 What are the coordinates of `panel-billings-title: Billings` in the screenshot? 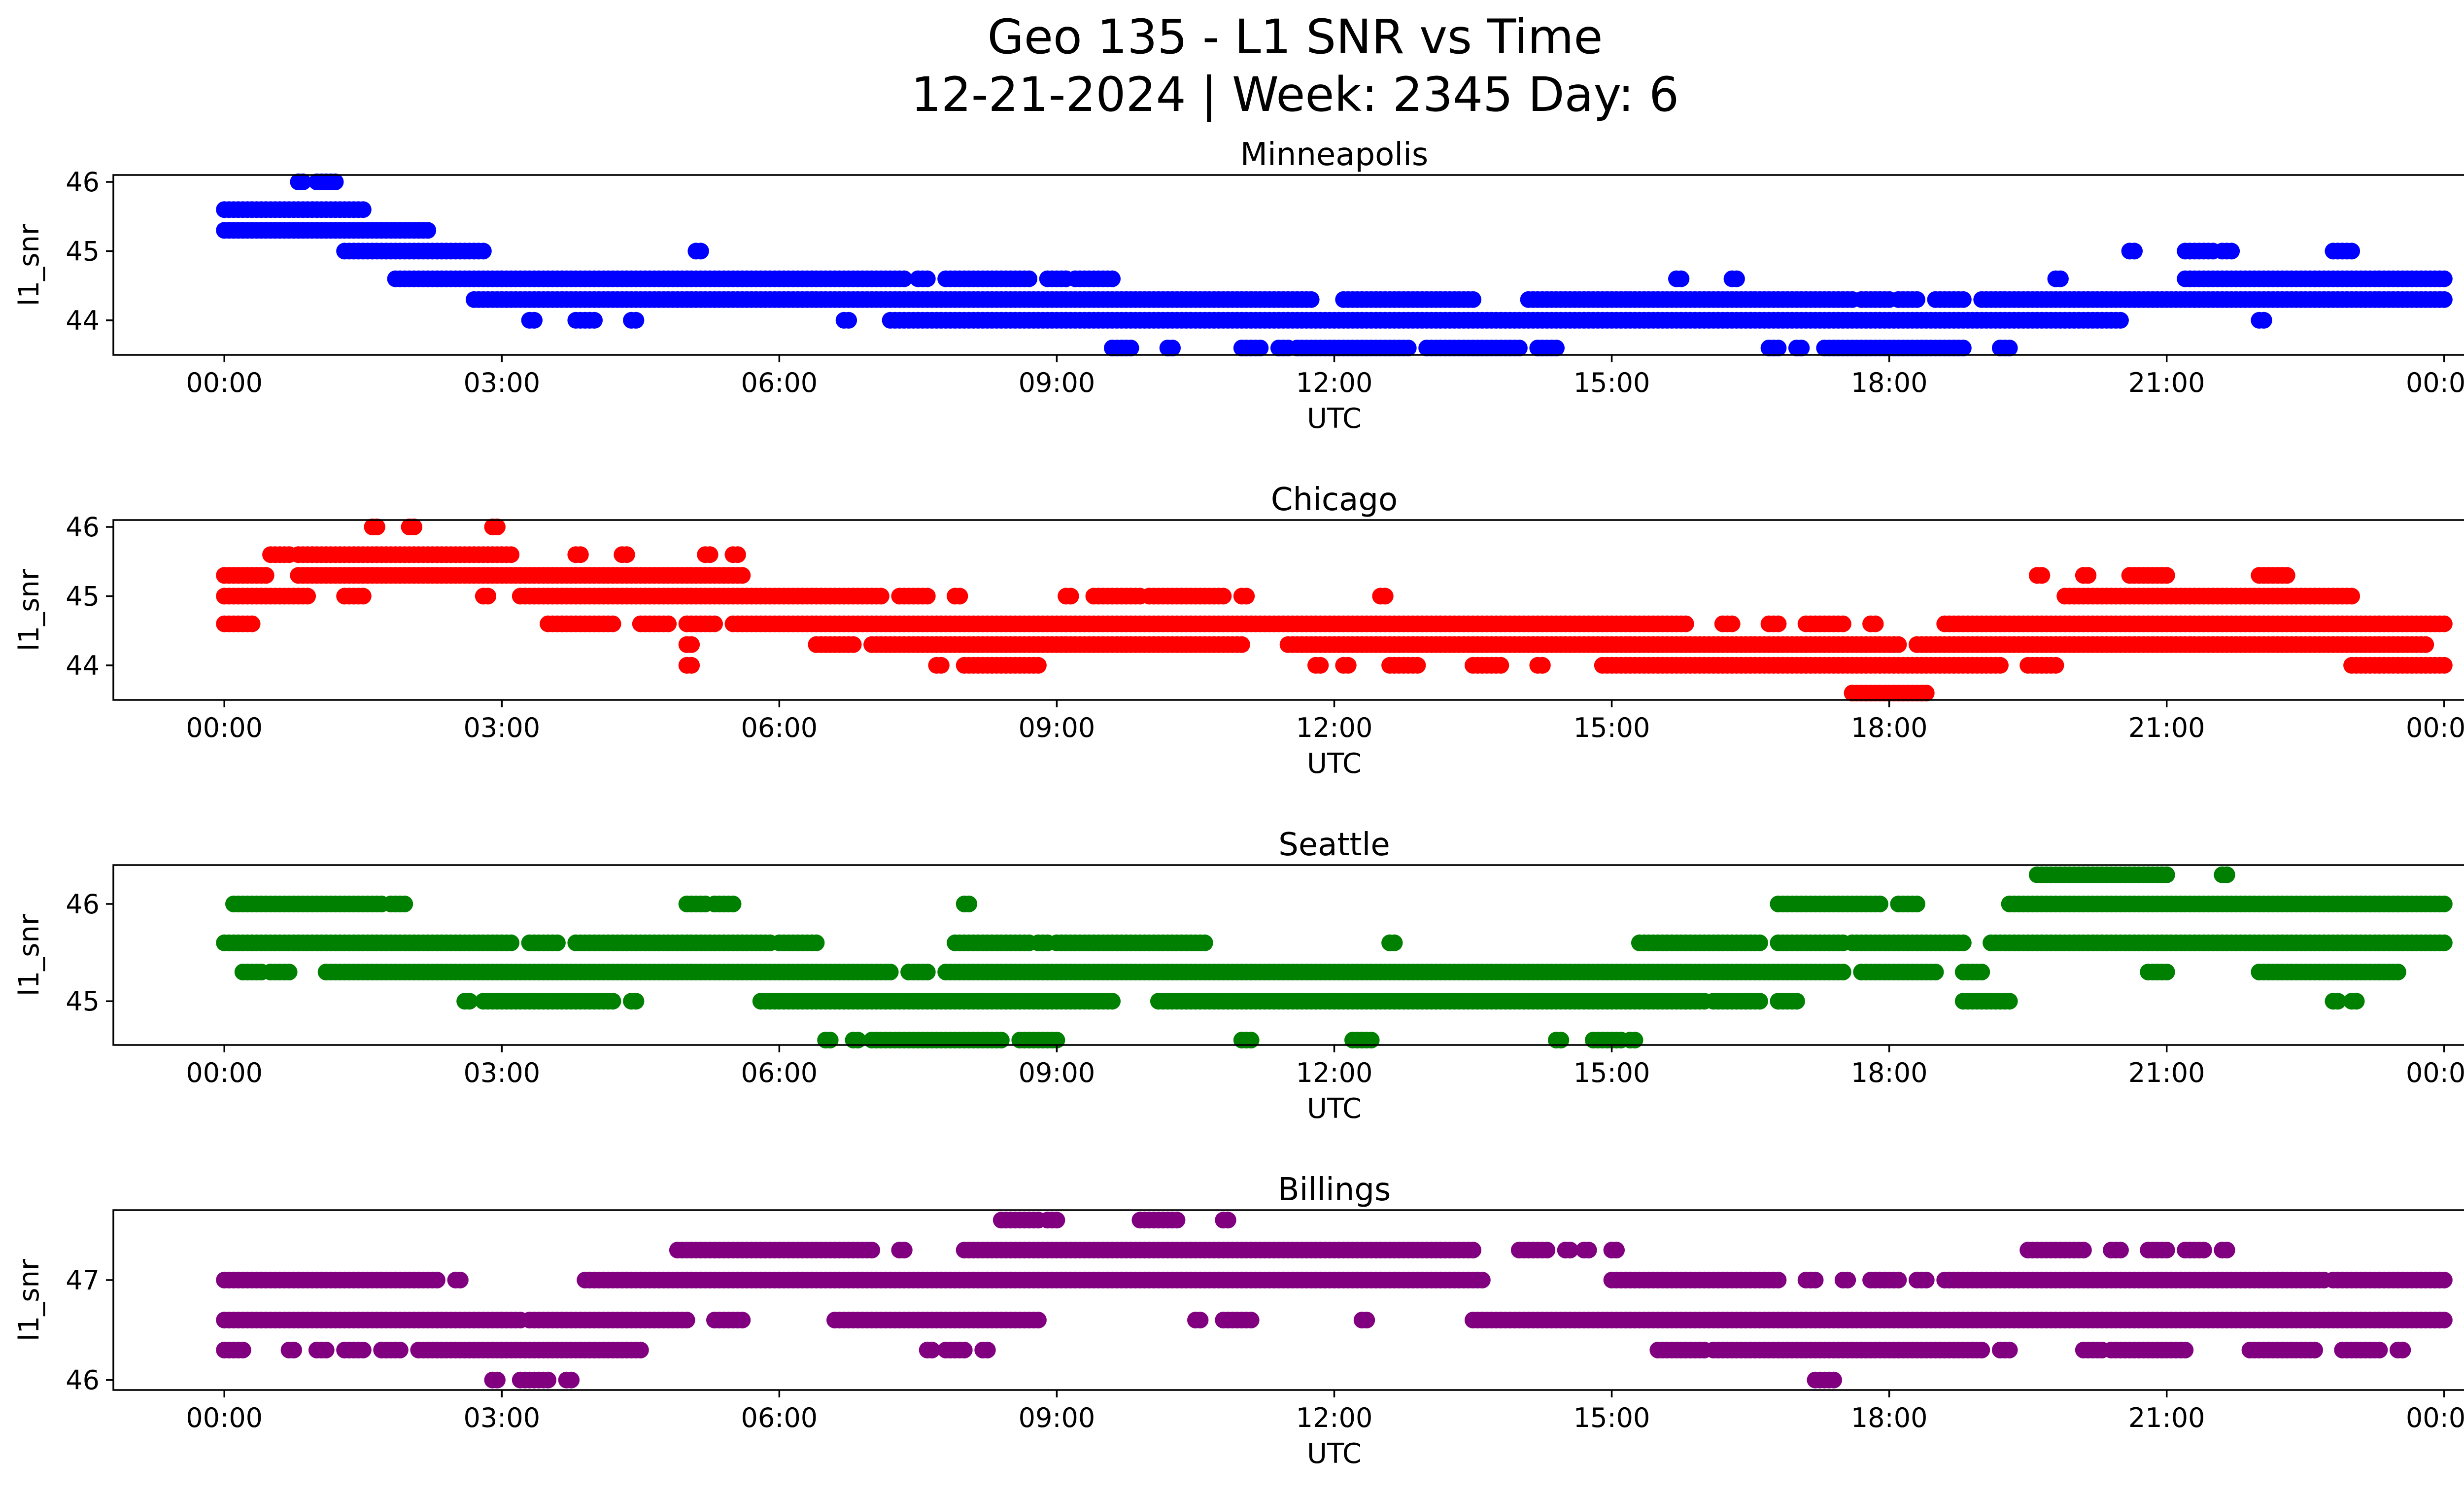 It's located at (1334, 1190).